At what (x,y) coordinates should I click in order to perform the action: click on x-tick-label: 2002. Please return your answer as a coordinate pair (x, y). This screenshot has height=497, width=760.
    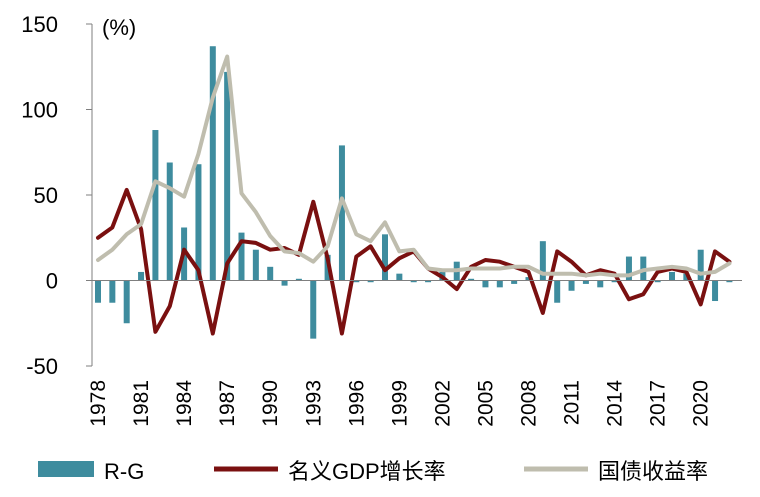
    Looking at the image, I should click on (442, 403).